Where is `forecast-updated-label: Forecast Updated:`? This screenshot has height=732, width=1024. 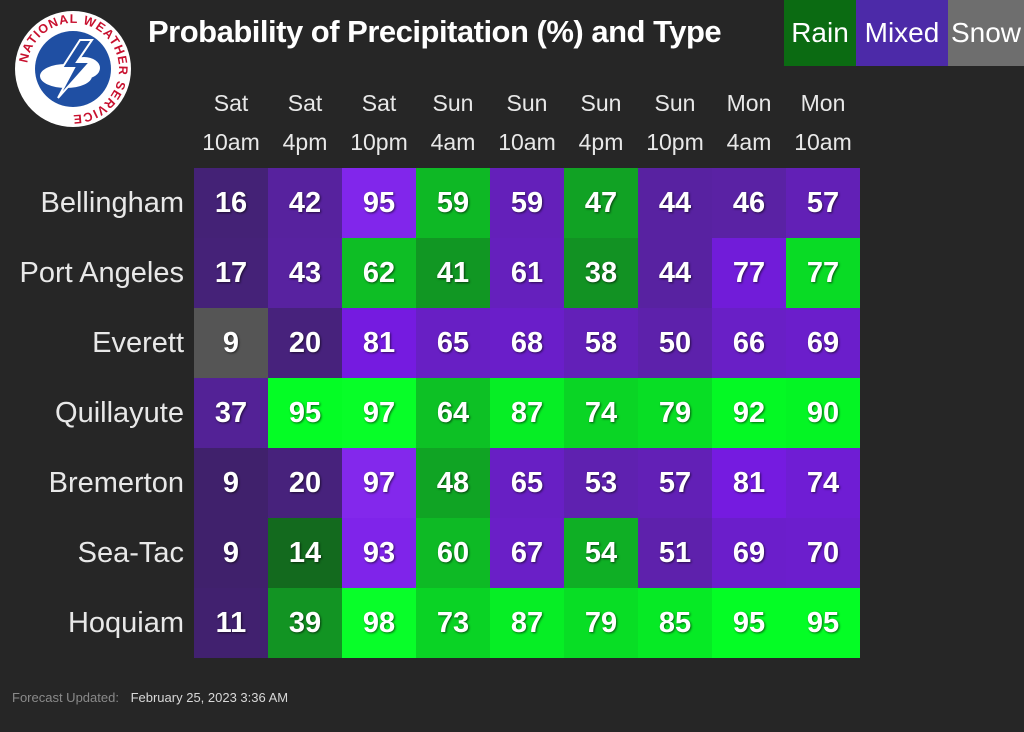 forecast-updated-label: Forecast Updated: is located at coordinates (65, 697).